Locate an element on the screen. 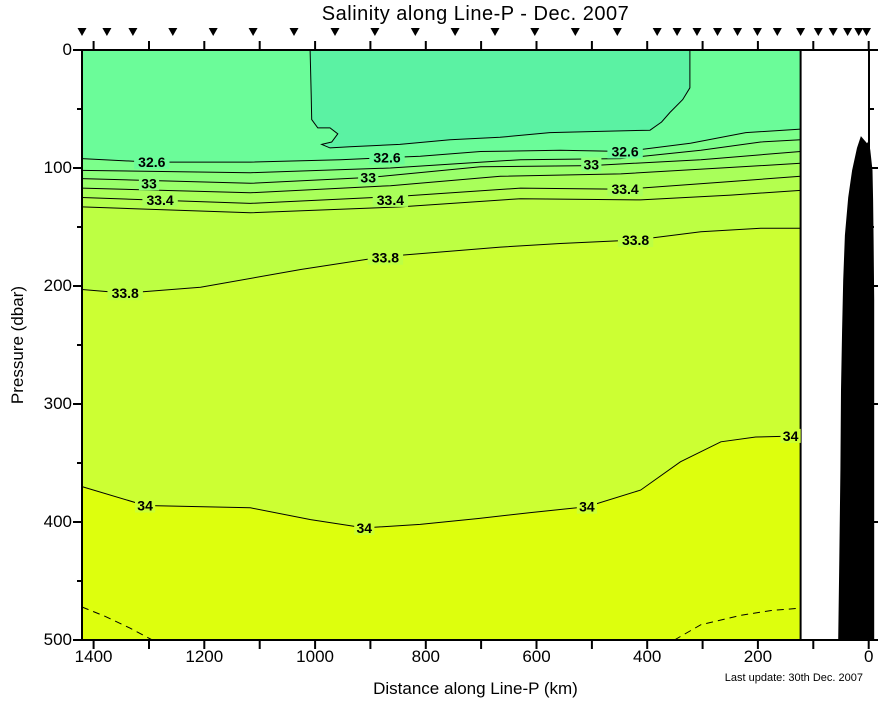 This screenshot has height=708, width=878. bathymetry-silhouette is located at coordinates (856, 388).